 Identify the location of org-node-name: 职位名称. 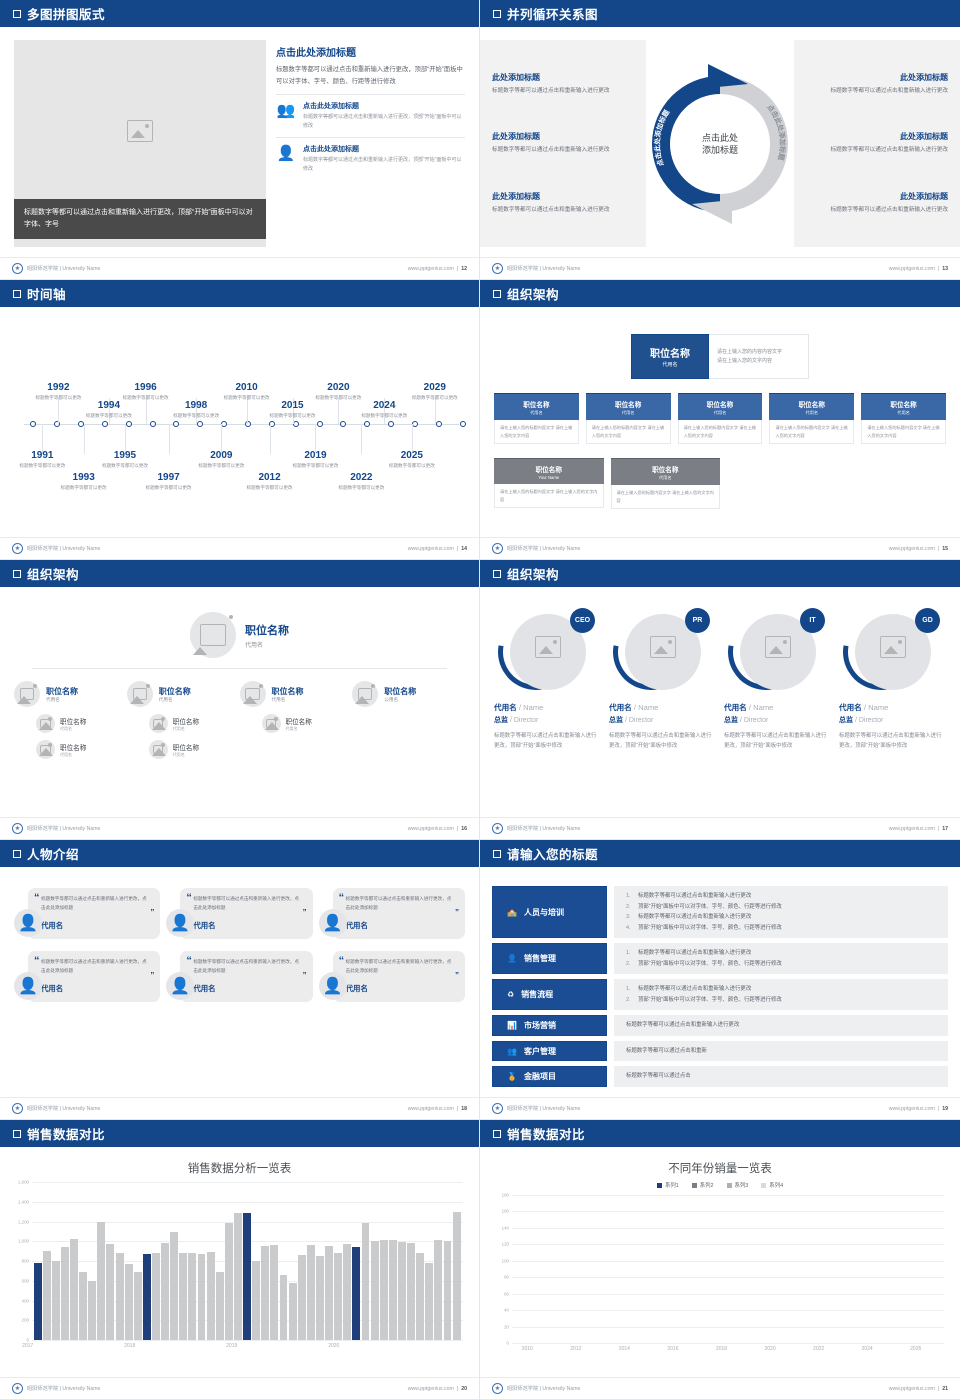
(174, 691).